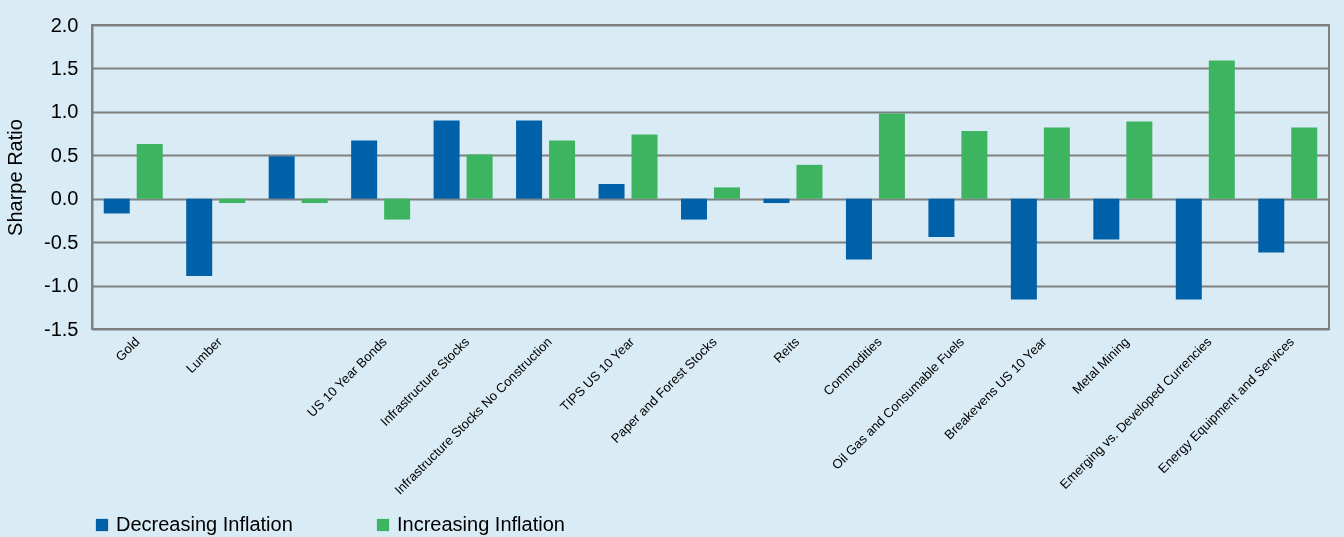  Describe the element at coordinates (64, 67) in the screenshot. I see `y-tick-label: 1.5` at that location.